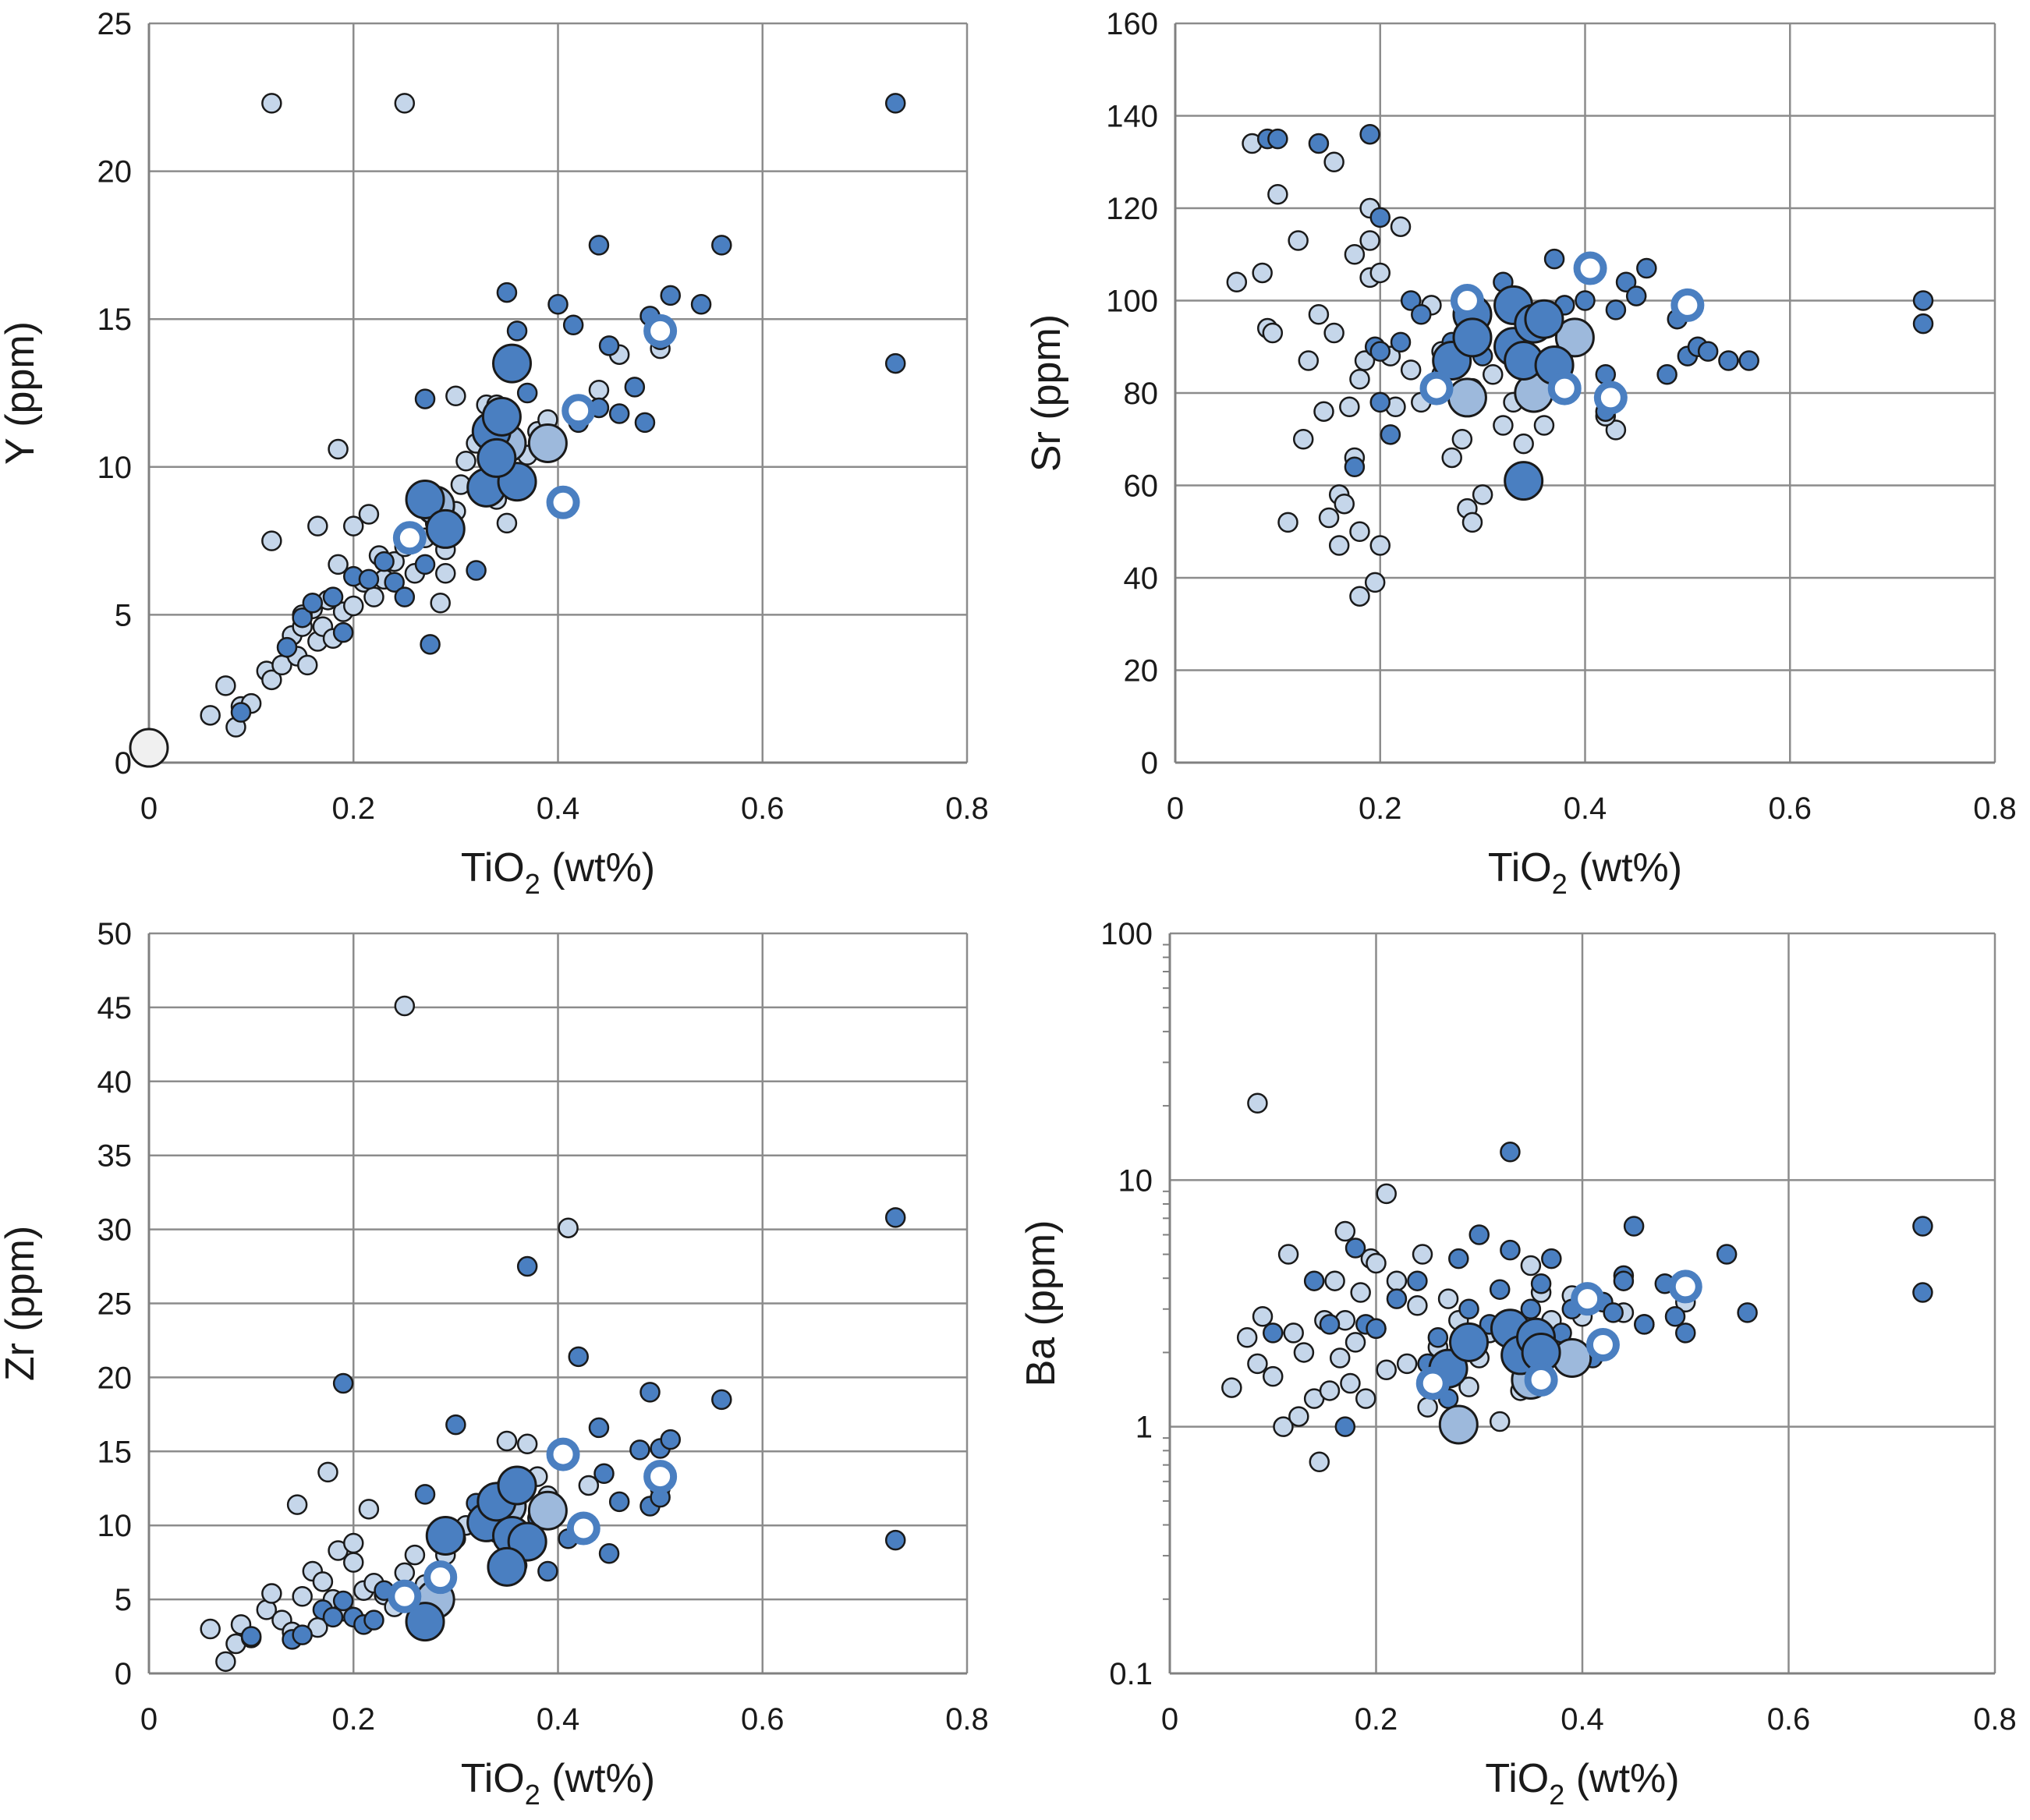 The width and height of the screenshot is (2030, 1820). I want to click on y-tick-label: 10, so click(1135, 1180).